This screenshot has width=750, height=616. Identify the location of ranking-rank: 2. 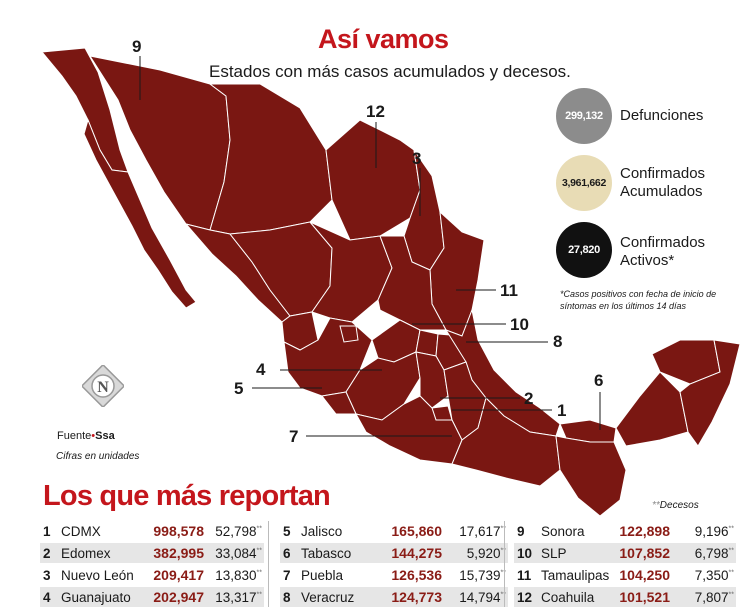
(47, 553).